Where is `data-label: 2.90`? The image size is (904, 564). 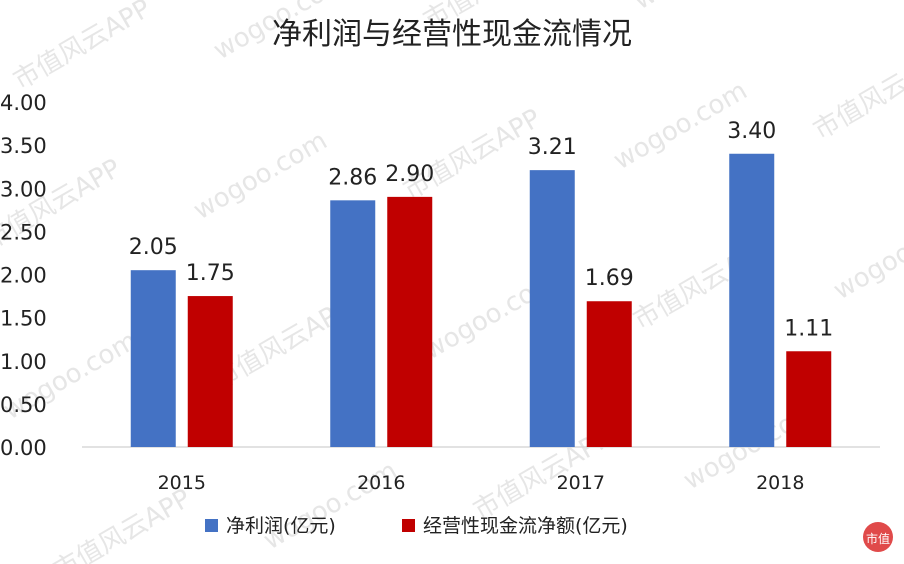 data-label: 2.90 is located at coordinates (409, 174).